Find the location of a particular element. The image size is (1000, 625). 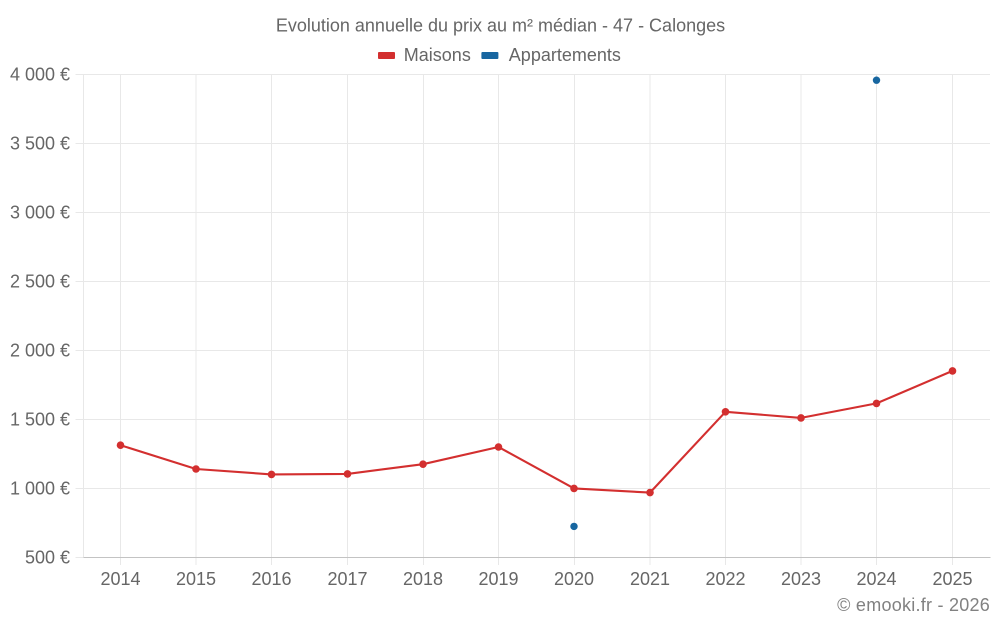

svg-text: 2014 is located at coordinates (120, 579).